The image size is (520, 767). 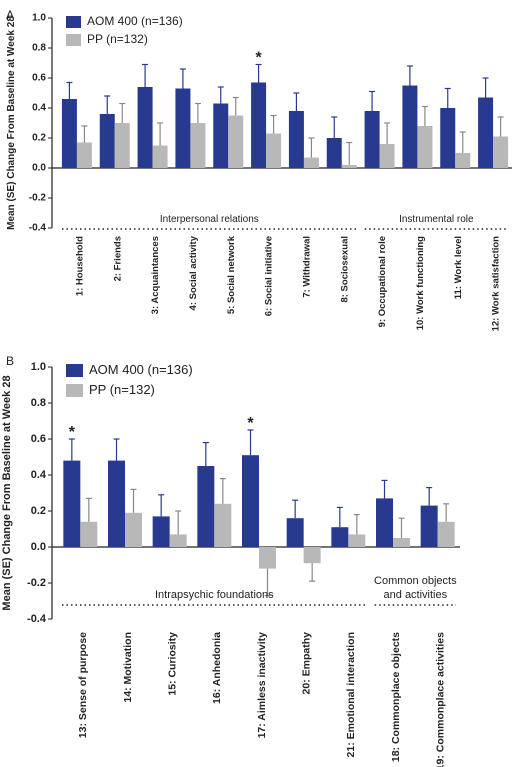 I want to click on category-label: 19: Commonplace activities, so click(x=440, y=699).